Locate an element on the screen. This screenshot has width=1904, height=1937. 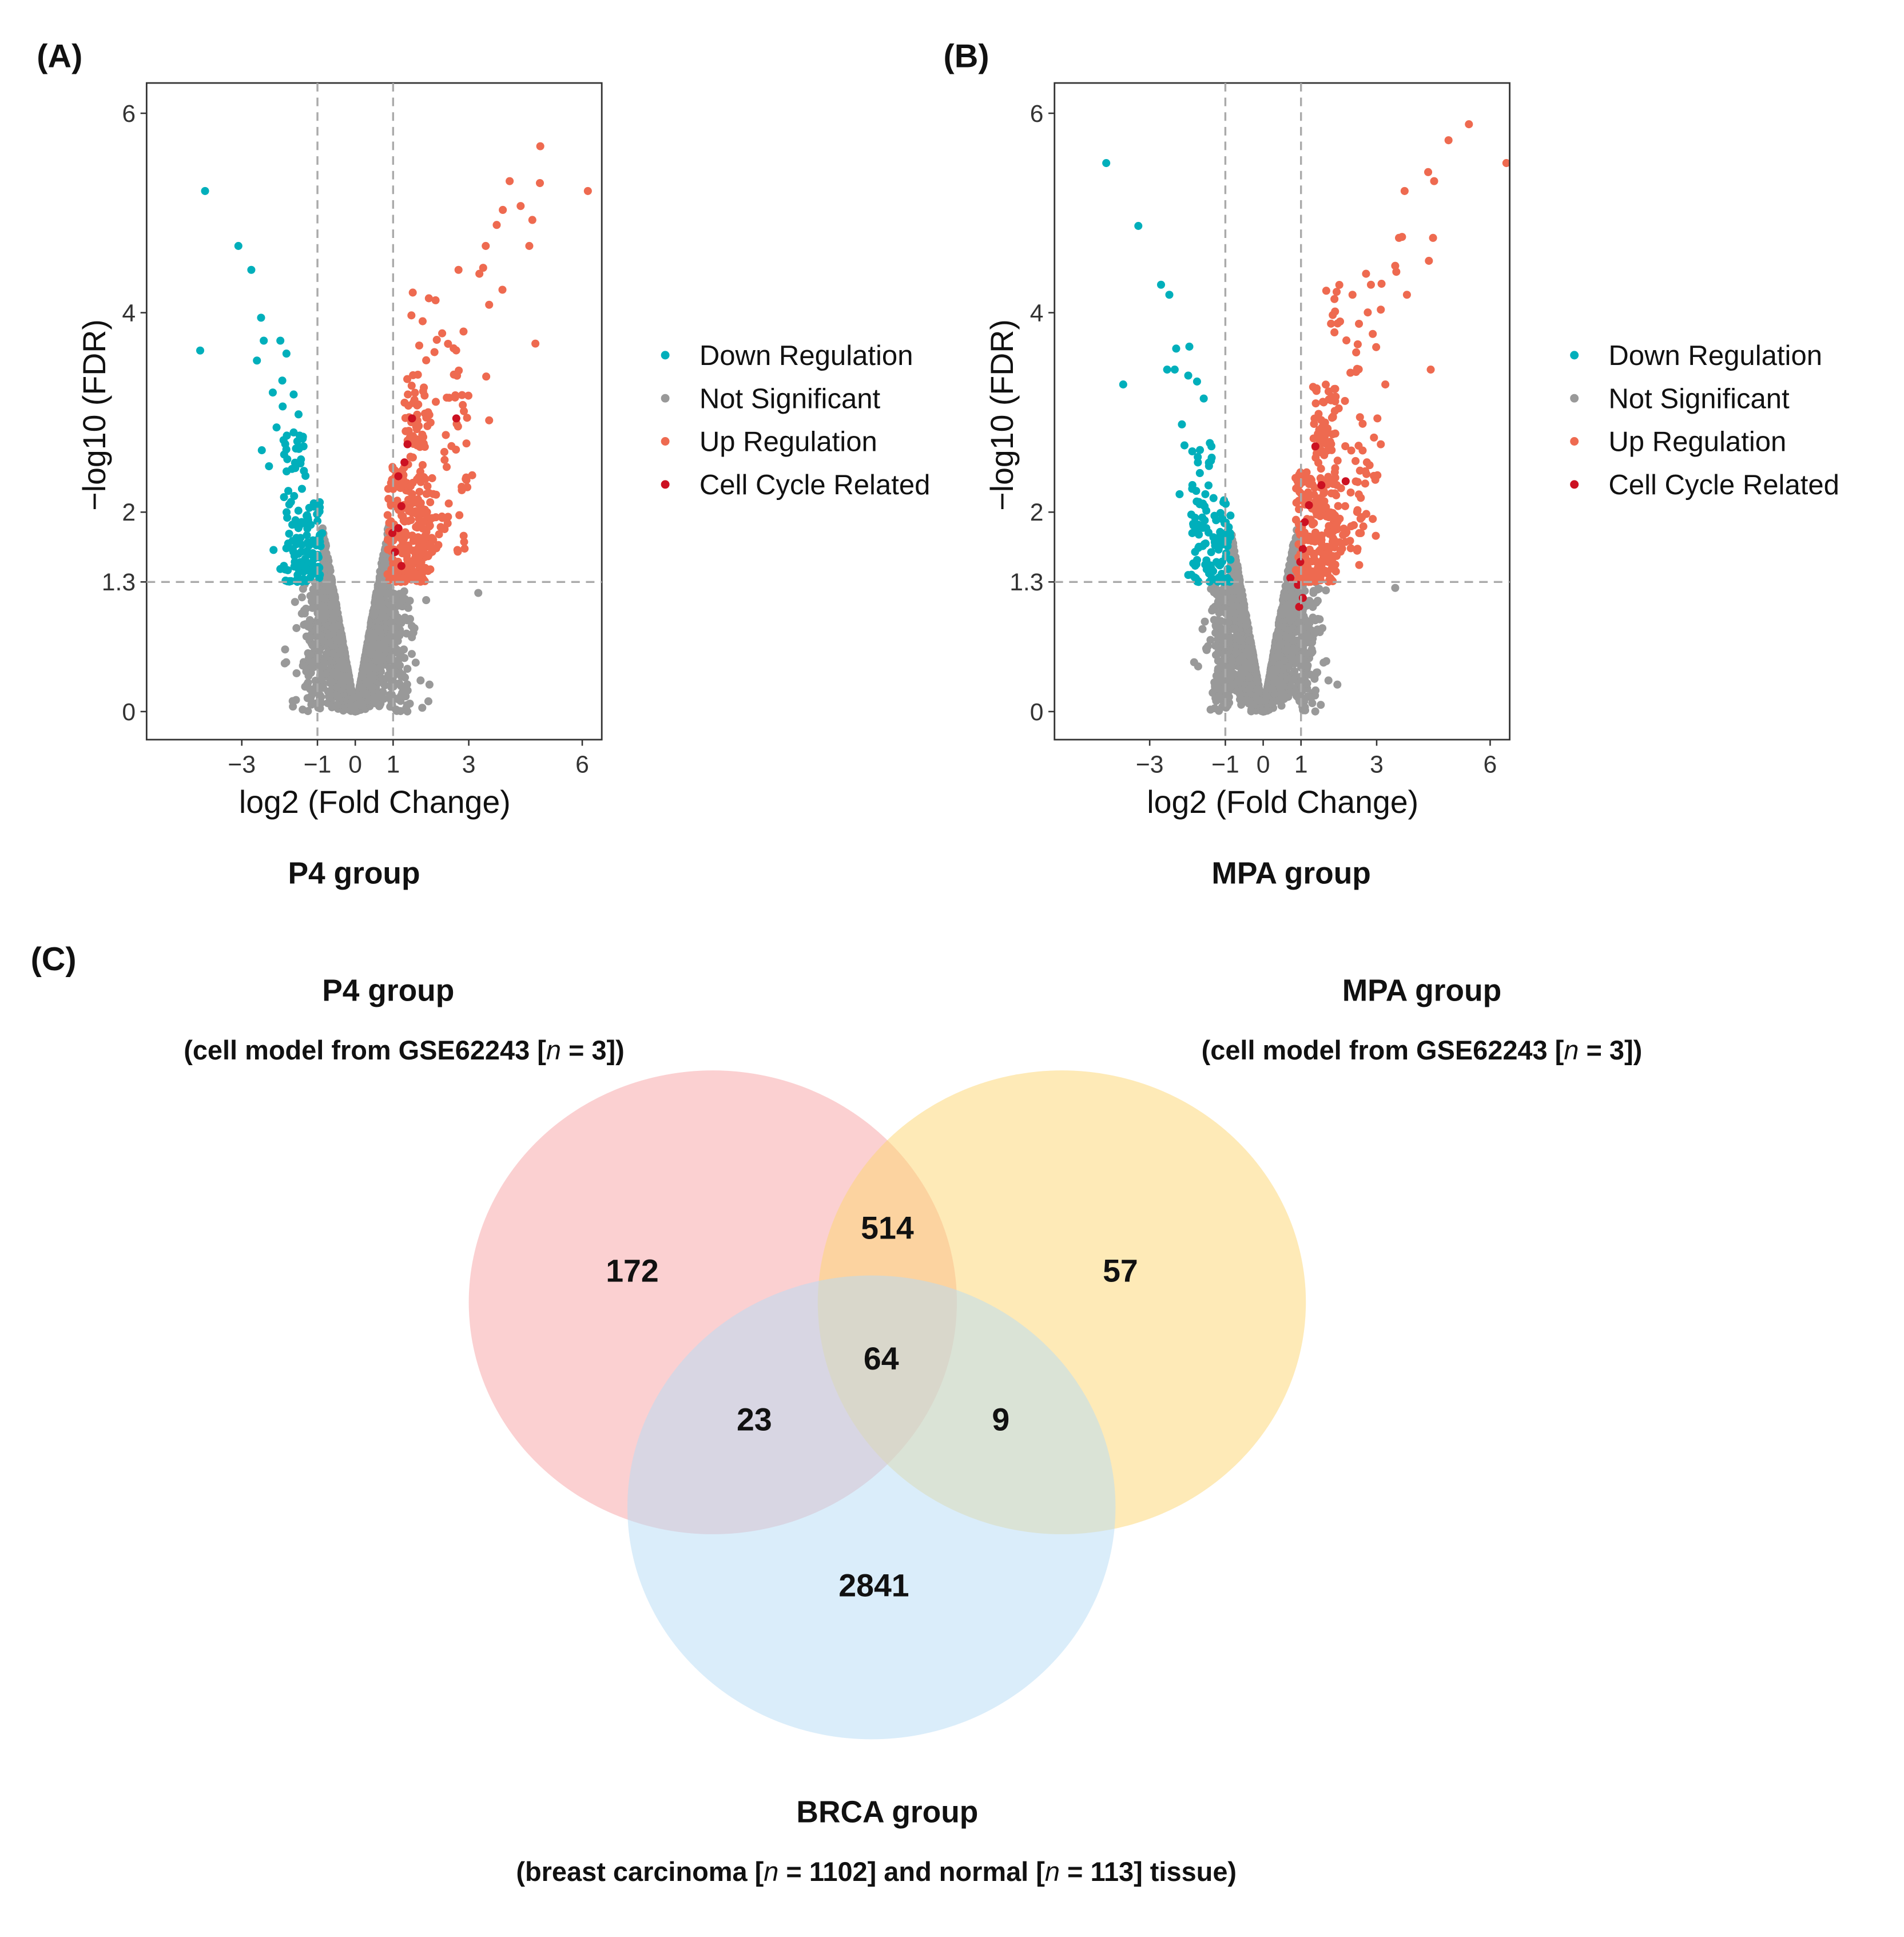
y-tick-label: 0 is located at coordinates (129, 712).